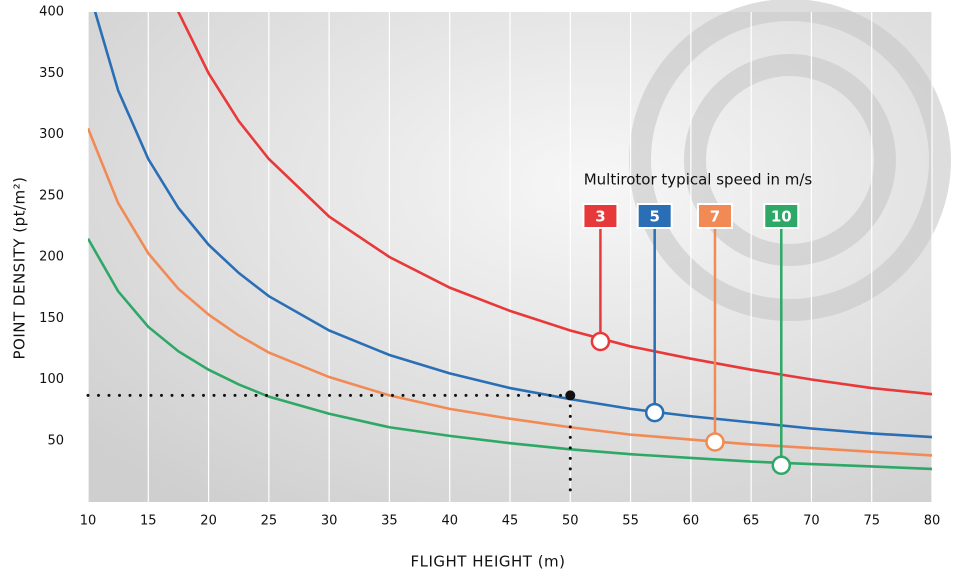 This screenshot has width=958, height=578. I want to click on y-tick-label: 300, so click(51, 134).